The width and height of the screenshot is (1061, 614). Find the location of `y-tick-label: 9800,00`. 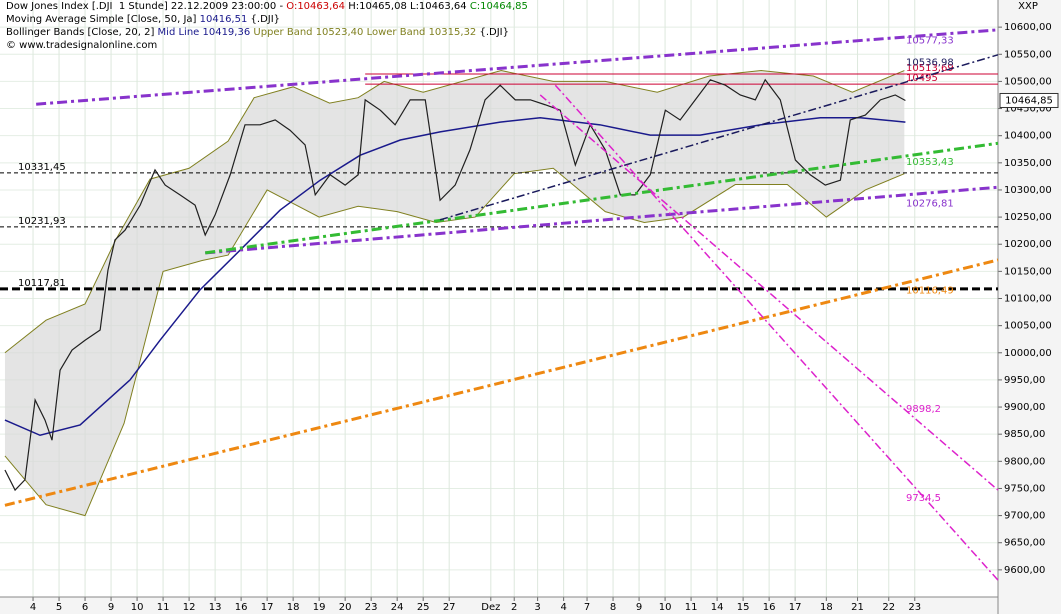

y-tick-label: 9800,00 is located at coordinates (1024, 461).